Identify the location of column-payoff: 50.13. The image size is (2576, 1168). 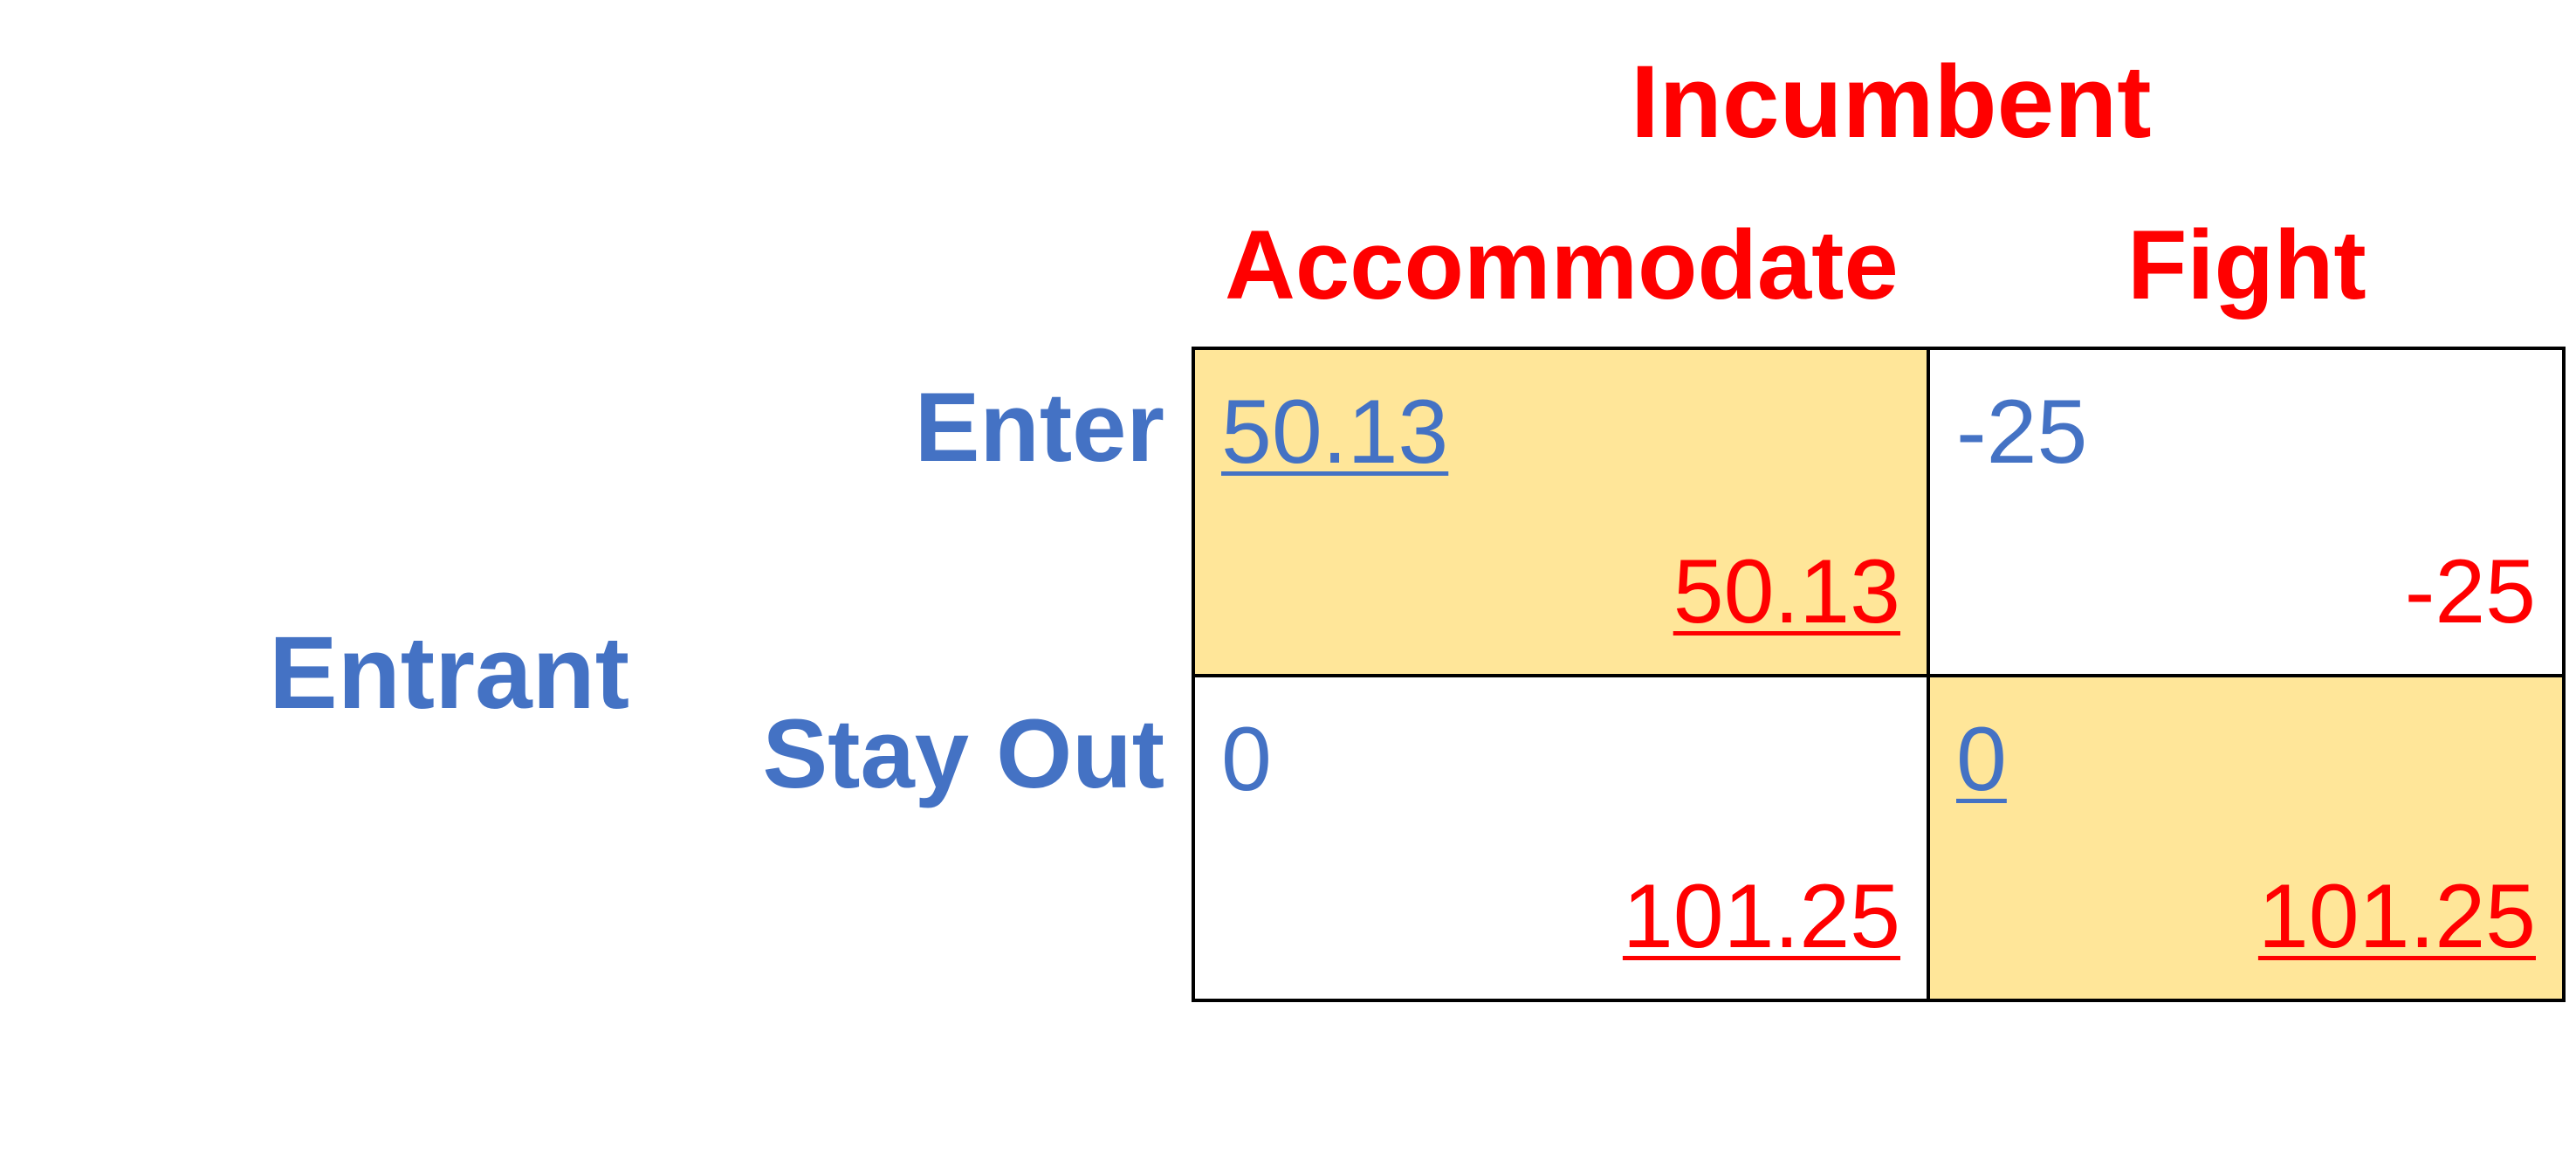
(1786, 591).